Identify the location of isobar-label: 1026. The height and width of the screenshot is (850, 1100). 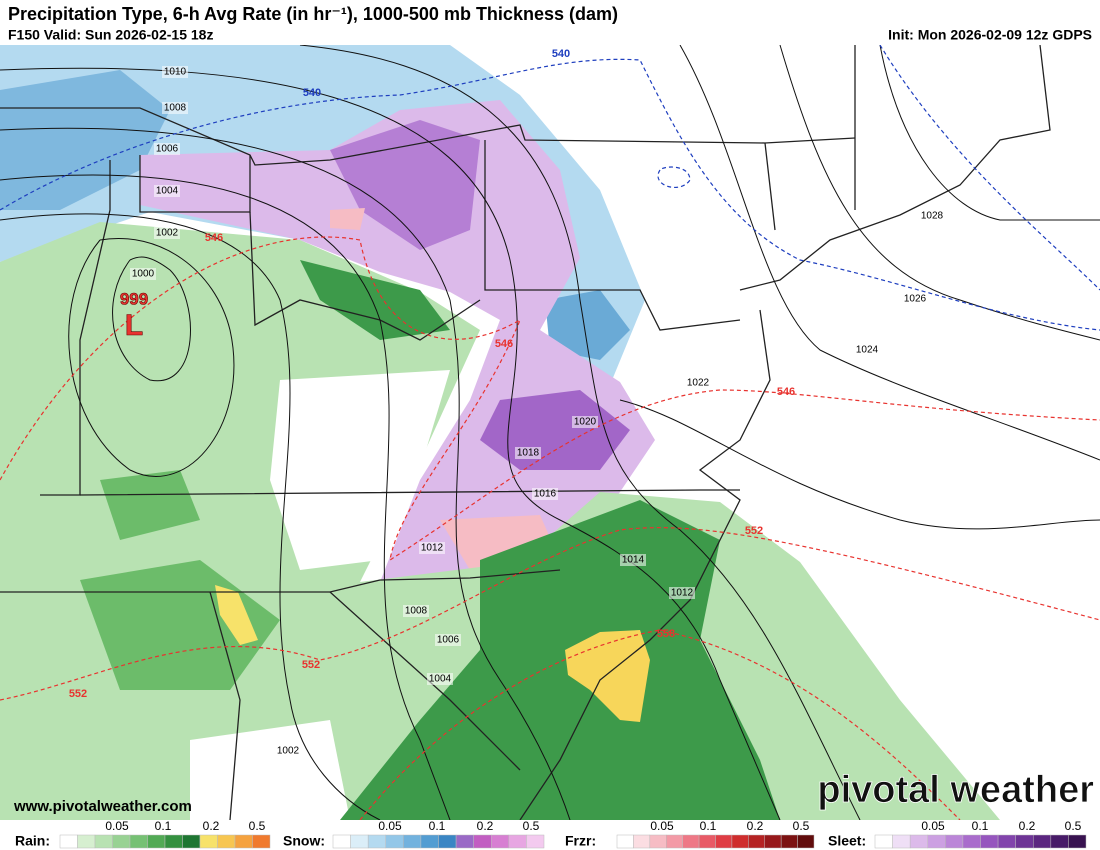
(915, 299).